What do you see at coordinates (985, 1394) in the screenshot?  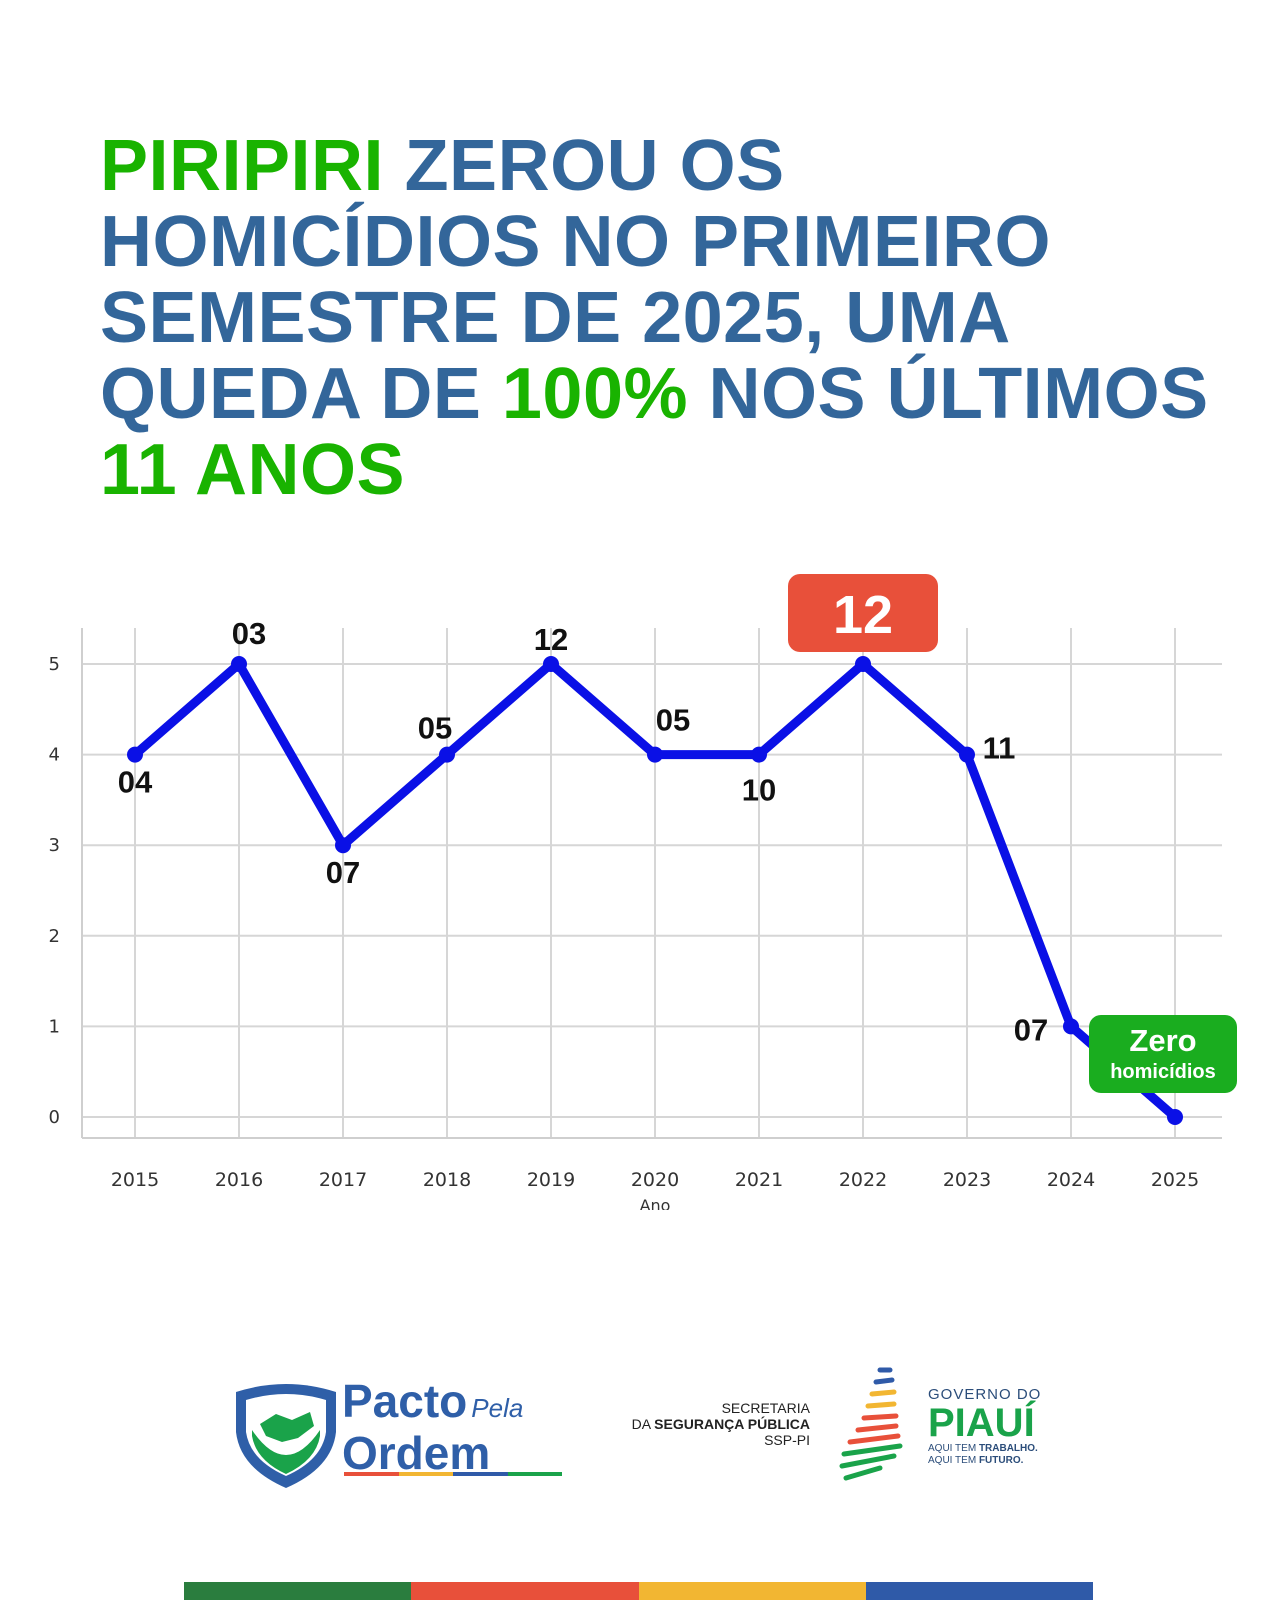 I see `gov-line-1: GOVERNO DO` at bounding box center [985, 1394].